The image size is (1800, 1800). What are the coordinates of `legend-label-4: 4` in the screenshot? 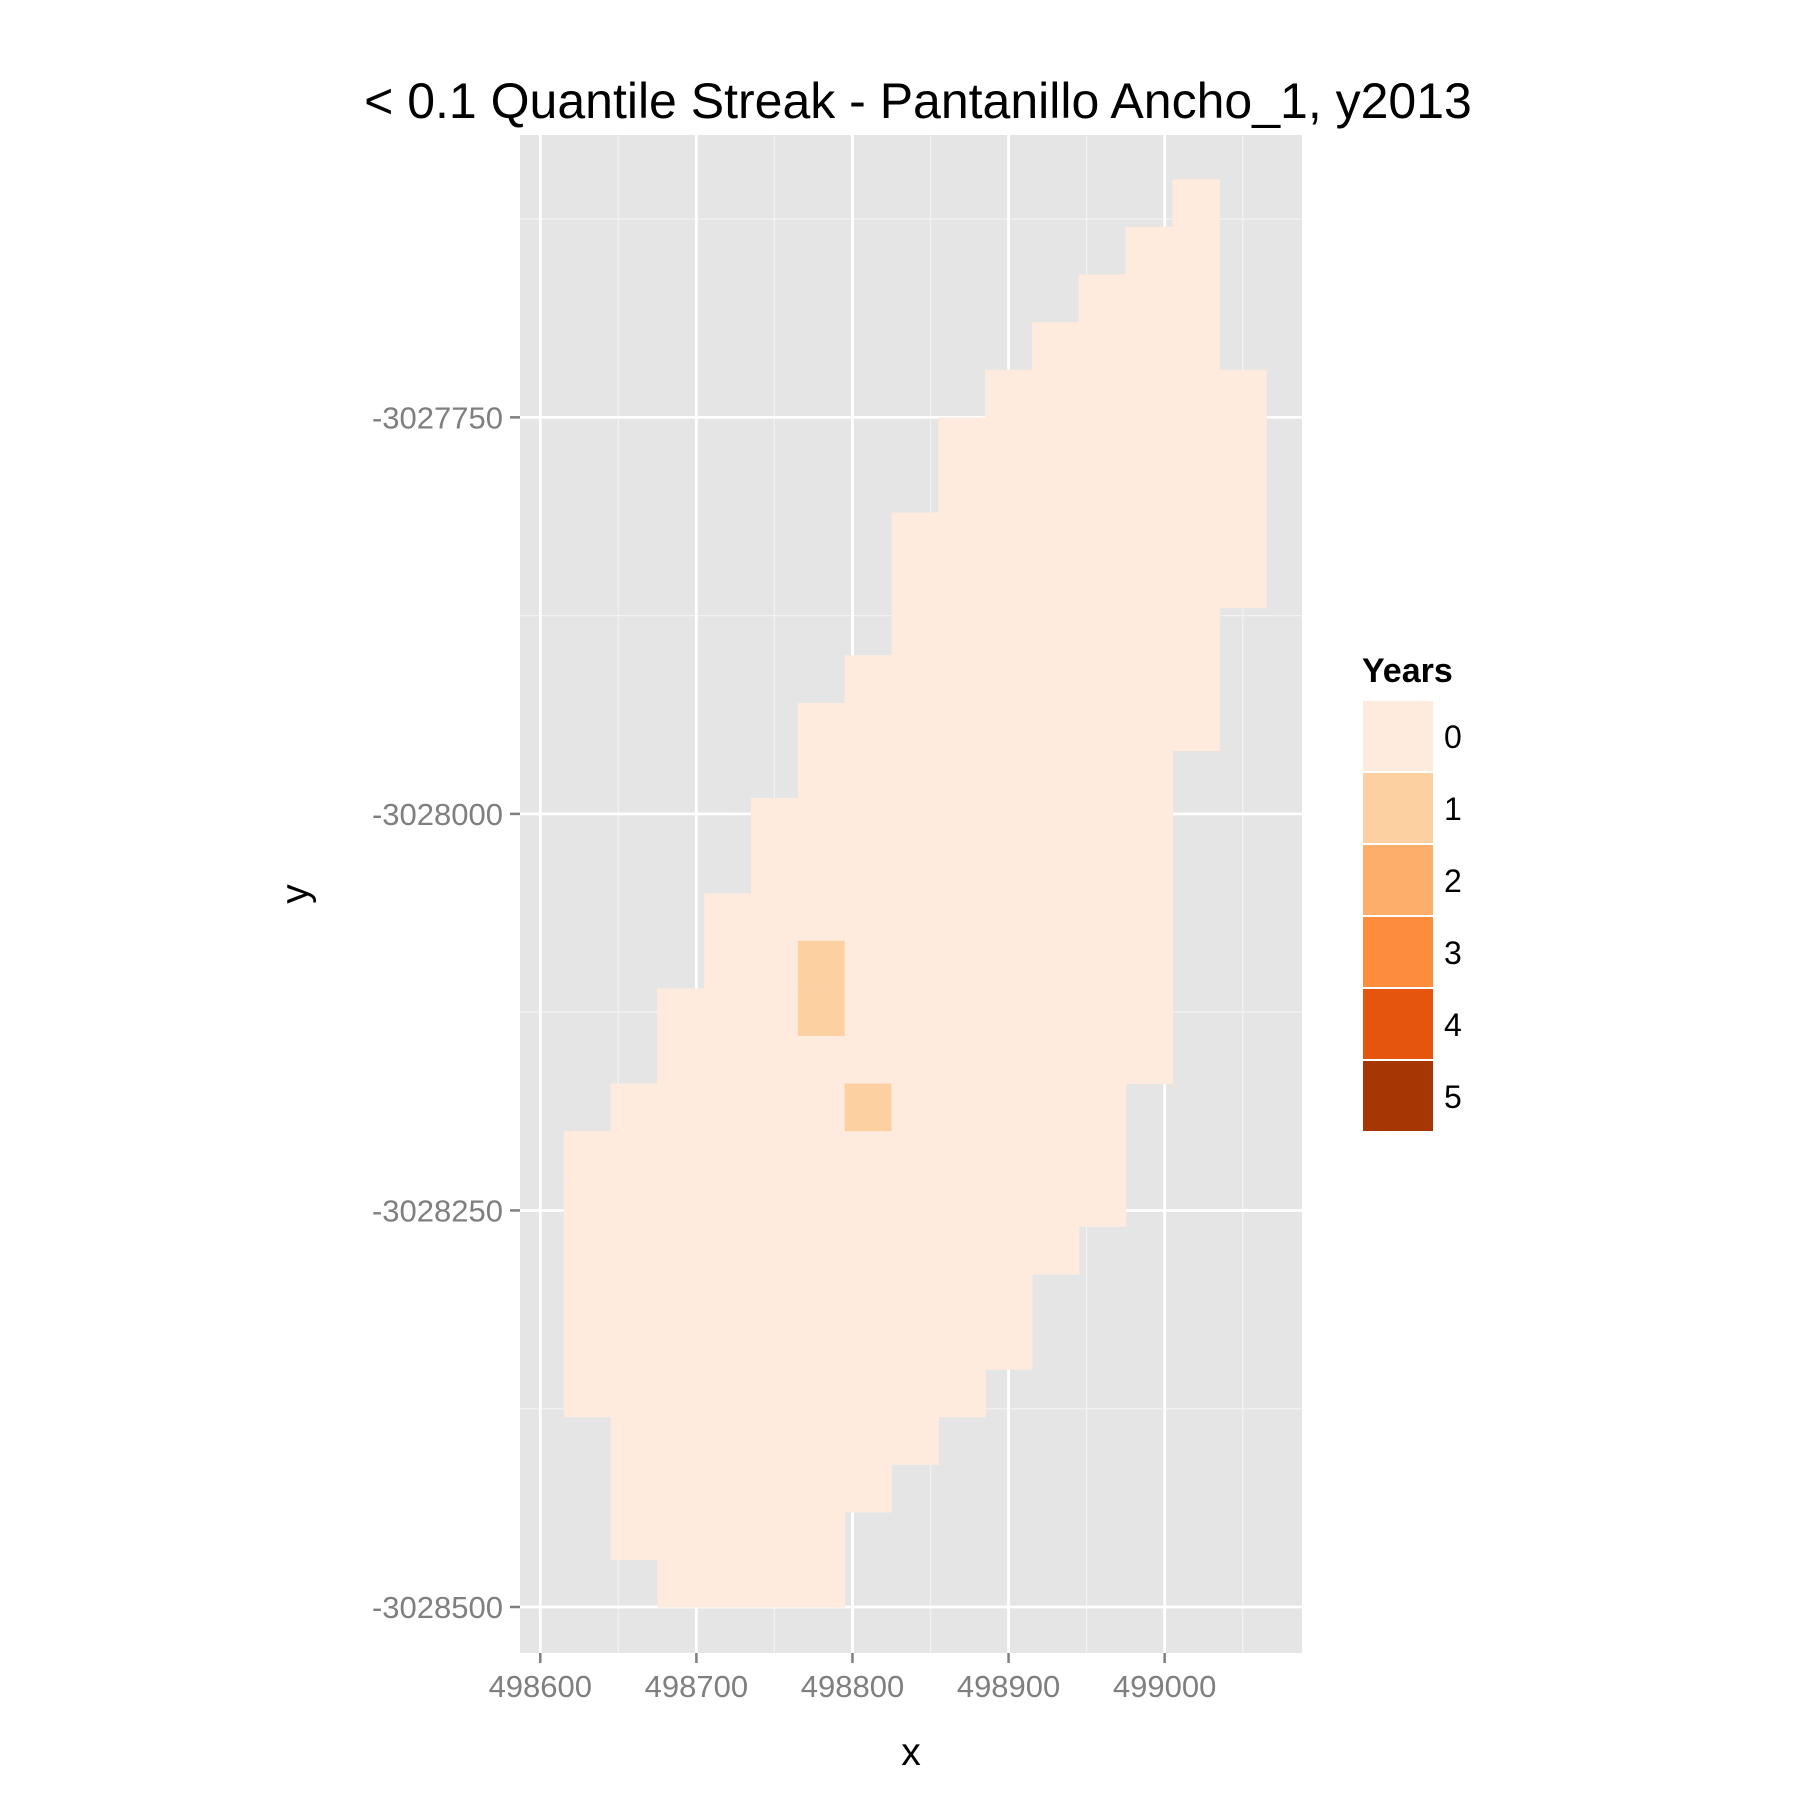 It's located at (1453, 1025).